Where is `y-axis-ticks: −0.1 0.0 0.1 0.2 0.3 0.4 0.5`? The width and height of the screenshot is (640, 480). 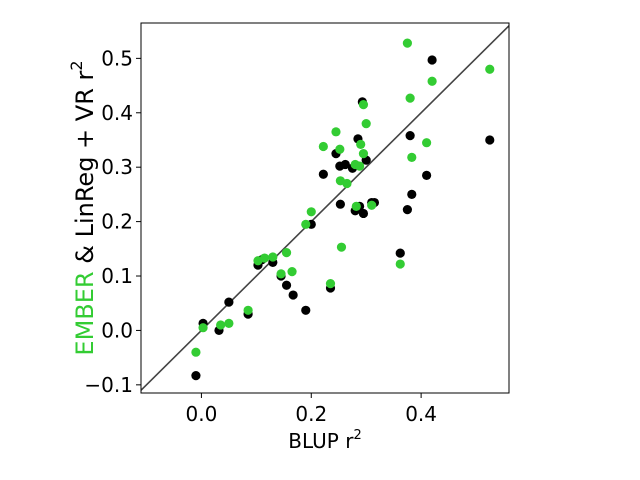 y-axis-ticks: −0.1 0.0 0.1 0.2 0.3 0.4 0.5 is located at coordinates (112, 221).